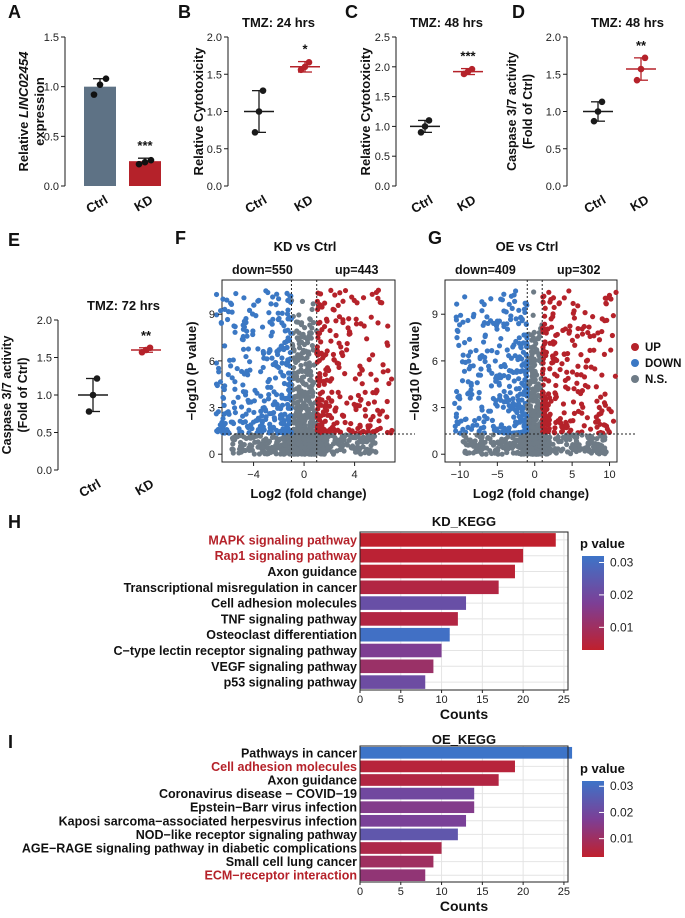 This screenshot has height=918, width=685. Describe the element at coordinates (442, 555) in the screenshot. I see `kegg-bar` at that location.